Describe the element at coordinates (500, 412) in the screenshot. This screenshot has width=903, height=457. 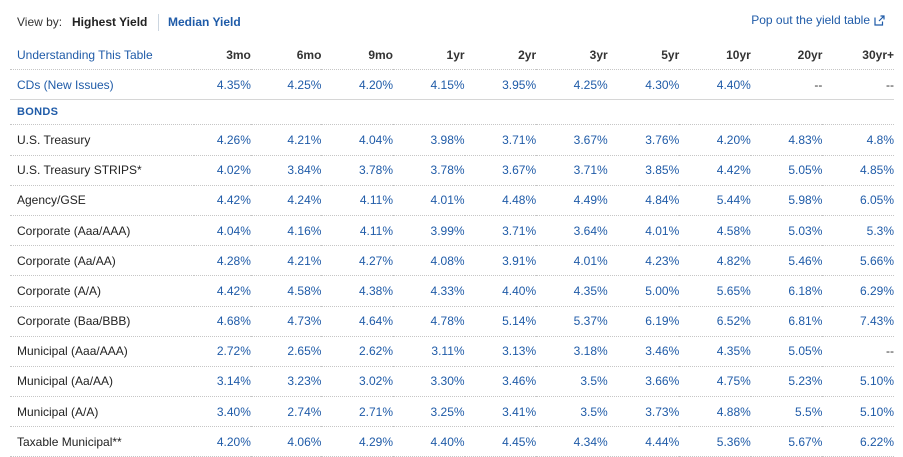
I see `yield-cell: 3.41%` at that location.